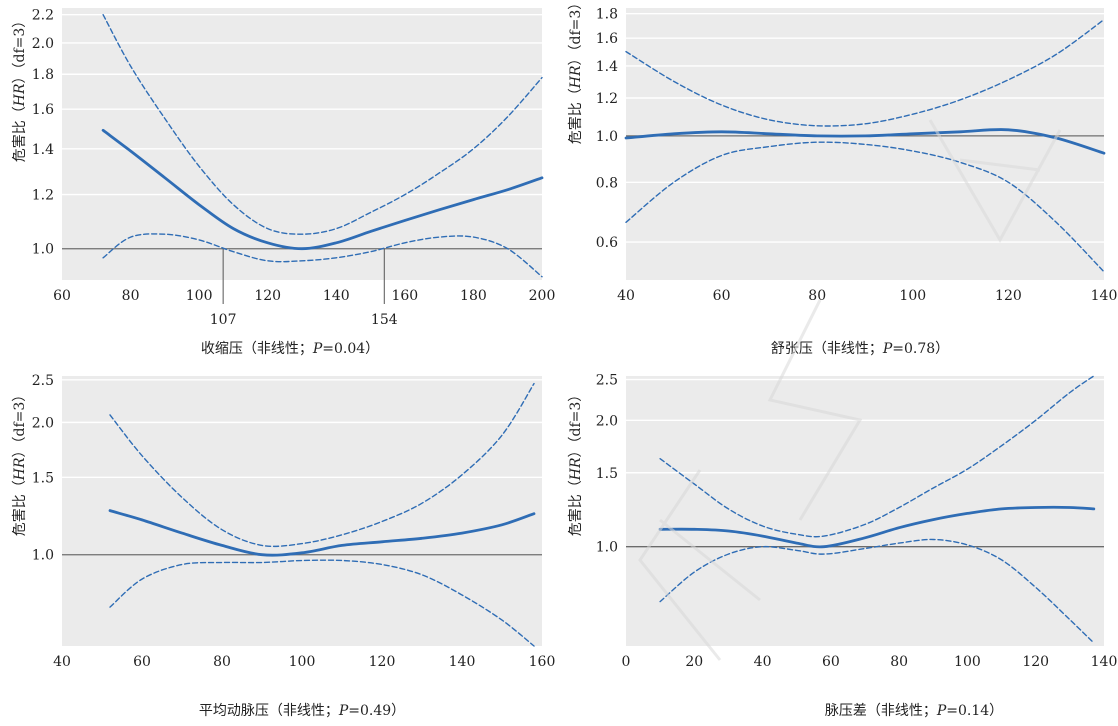 The height and width of the screenshot is (726, 1118). What do you see at coordinates (43, 133) in the screenshot?
I see `panel-systolic-y-ticks: 1.0 1.2 1.4 1.6 1.8 2.0 2.2` at bounding box center [43, 133].